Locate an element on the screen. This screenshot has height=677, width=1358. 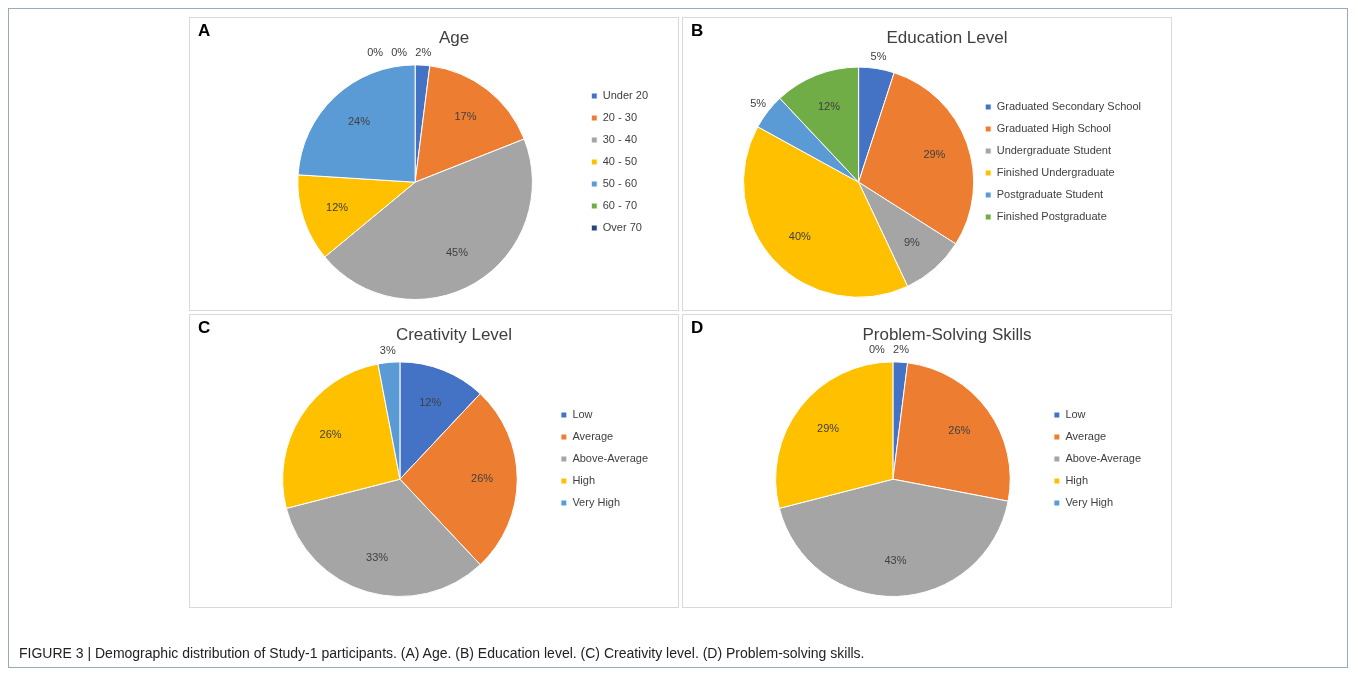
text: B is located at coordinates (697, 31).